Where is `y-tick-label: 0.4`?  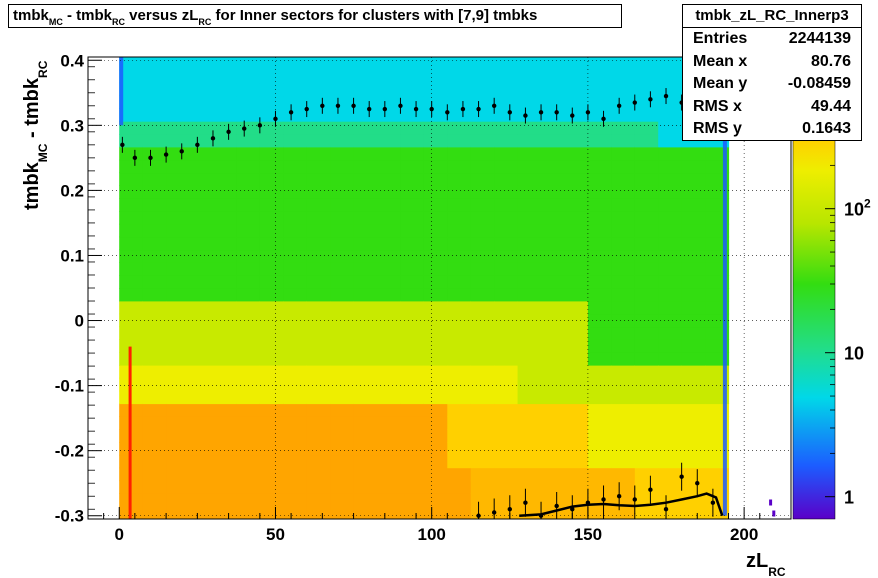 y-tick-label: 0.4 is located at coordinates (72, 60).